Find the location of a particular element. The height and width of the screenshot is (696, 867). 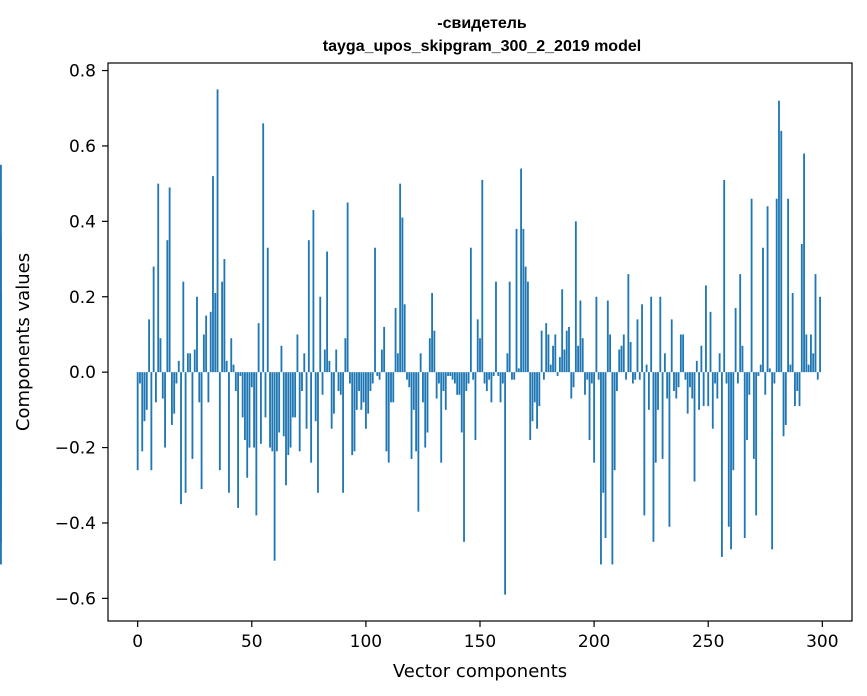

x-axis-label: Vector components is located at coordinates (480, 671).